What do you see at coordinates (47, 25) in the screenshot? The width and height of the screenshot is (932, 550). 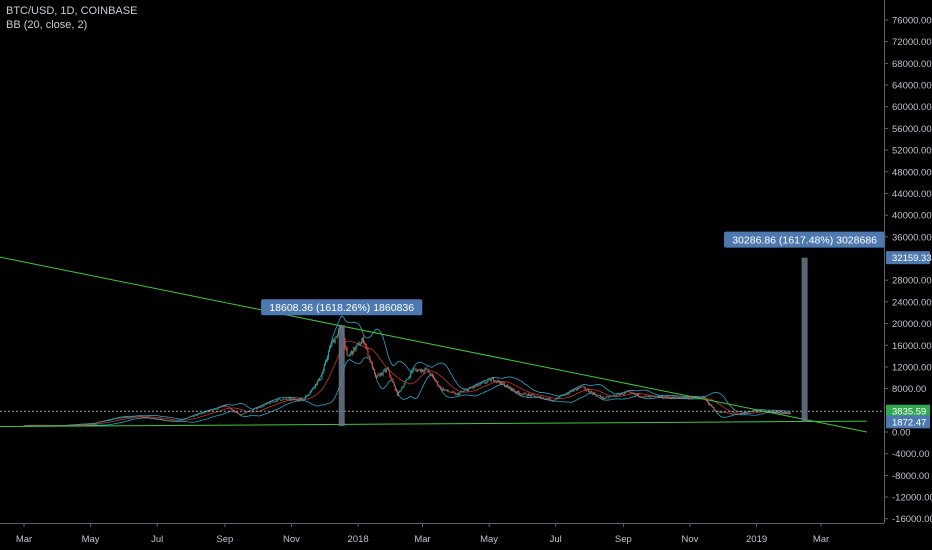 I see `indicator-title: BB (20, close, 2)` at bounding box center [47, 25].